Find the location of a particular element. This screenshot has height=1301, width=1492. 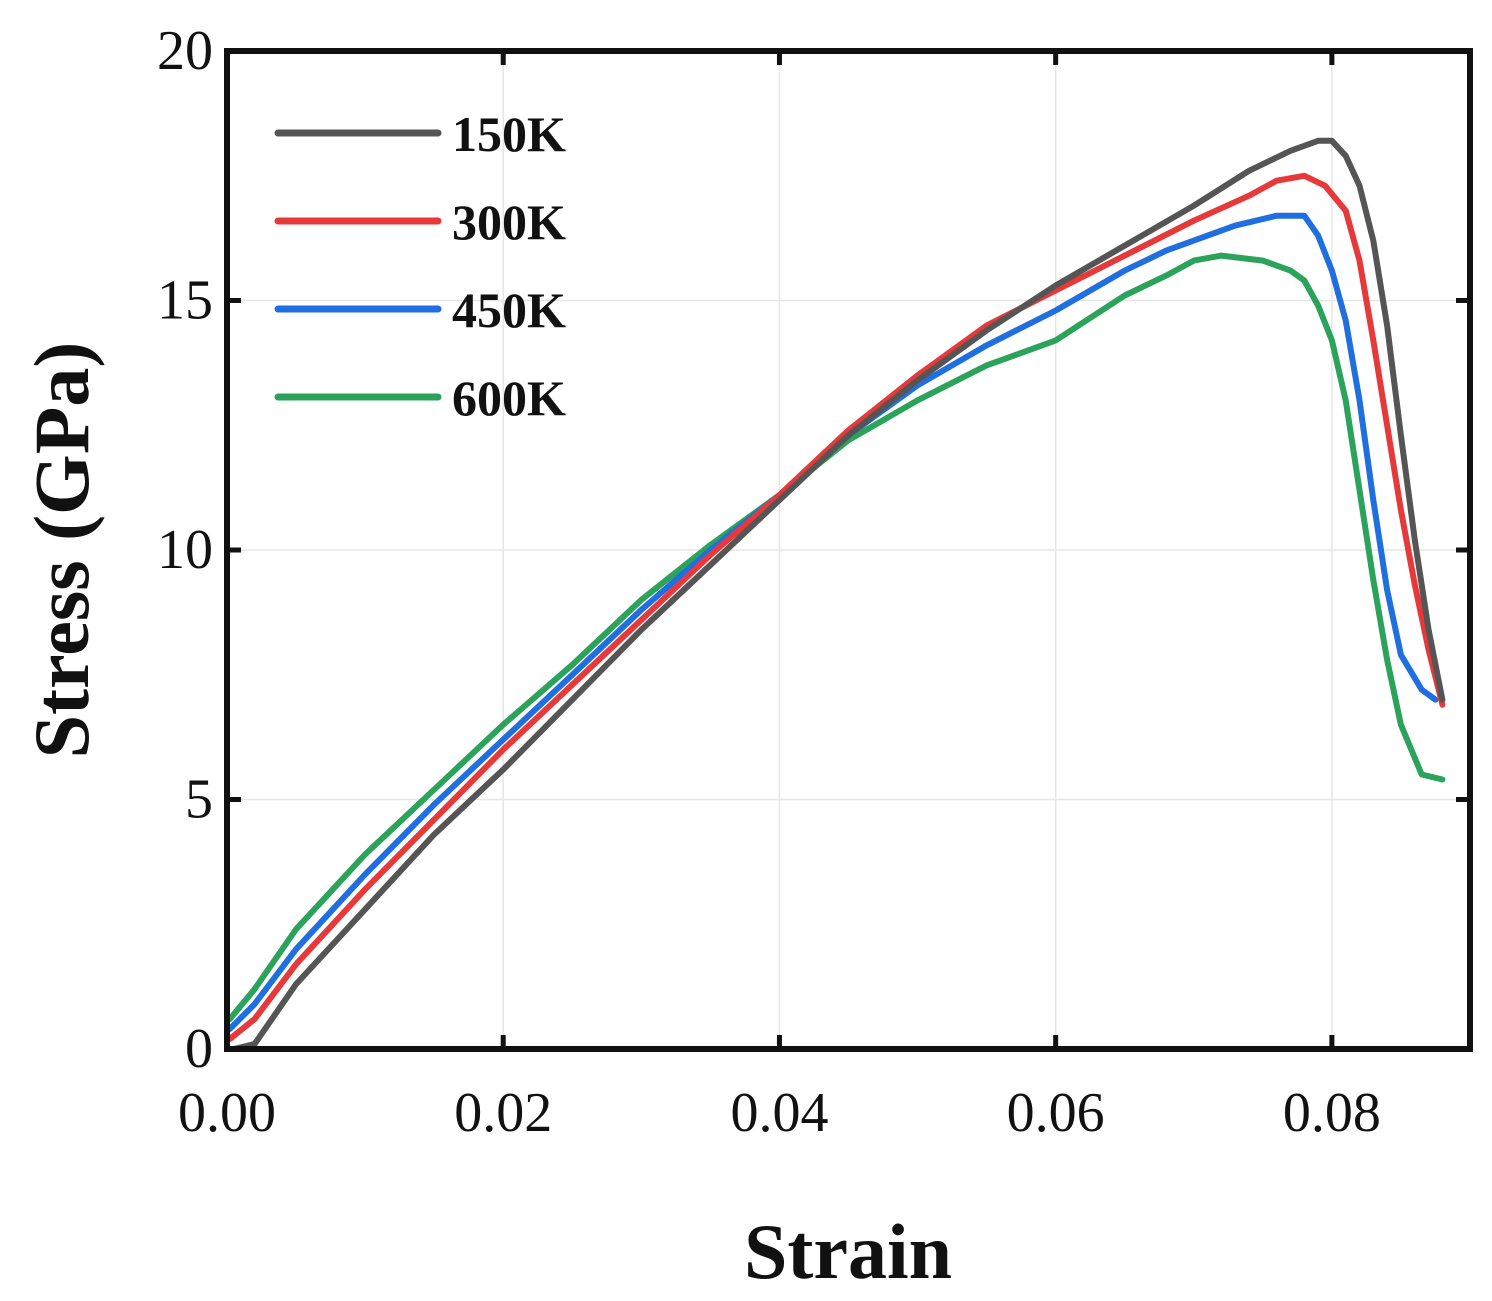

legend: 150K 300K 450K 600K is located at coordinates (420, 266).